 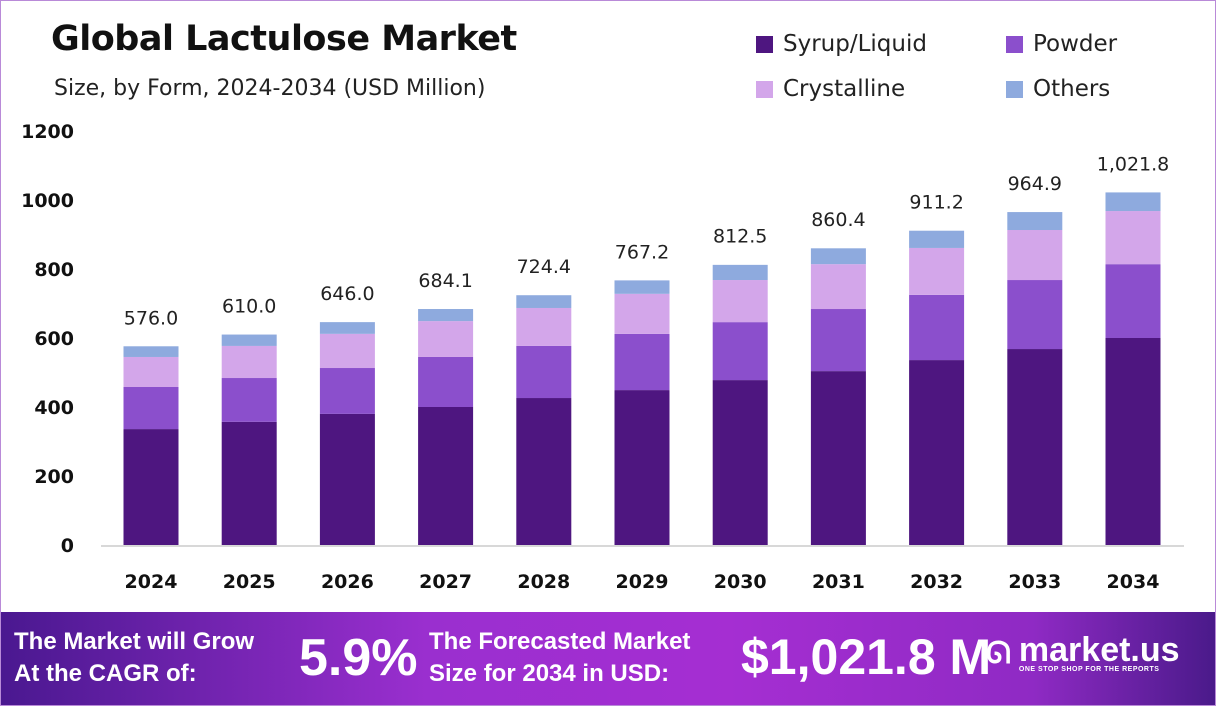 I want to click on legend-label: Crystalline, so click(x=844, y=89).